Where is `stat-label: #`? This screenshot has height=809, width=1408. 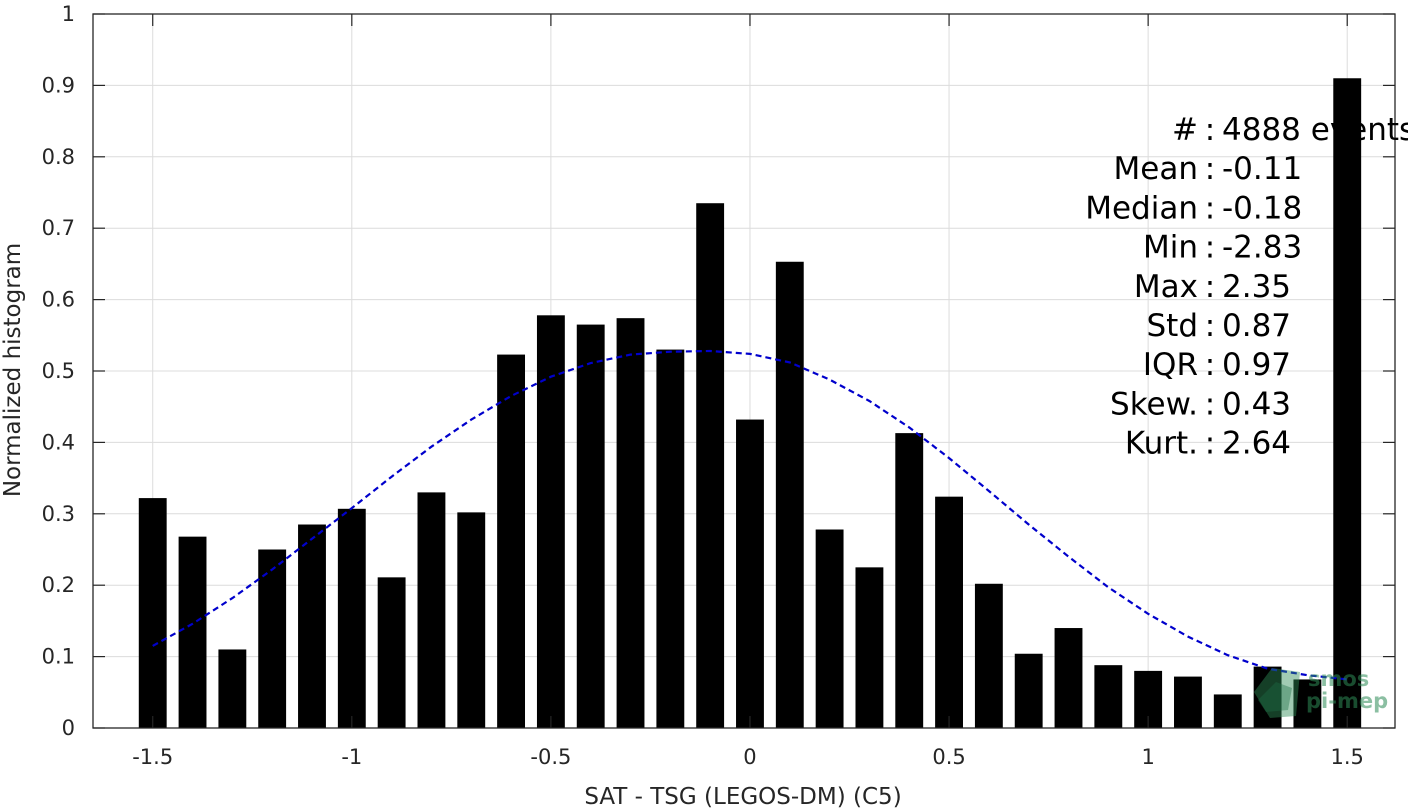 stat-label: # is located at coordinates (1185, 130).